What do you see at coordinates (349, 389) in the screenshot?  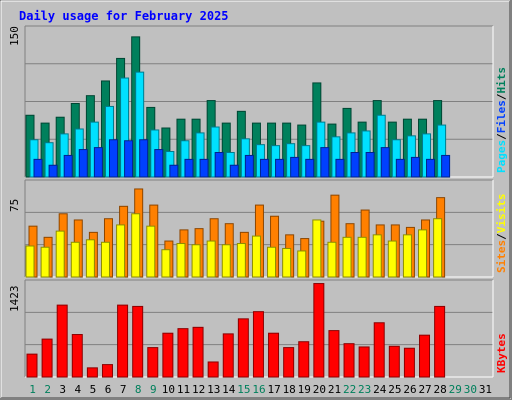 I see `x-tick-label-day-22: 22` at bounding box center [349, 389].